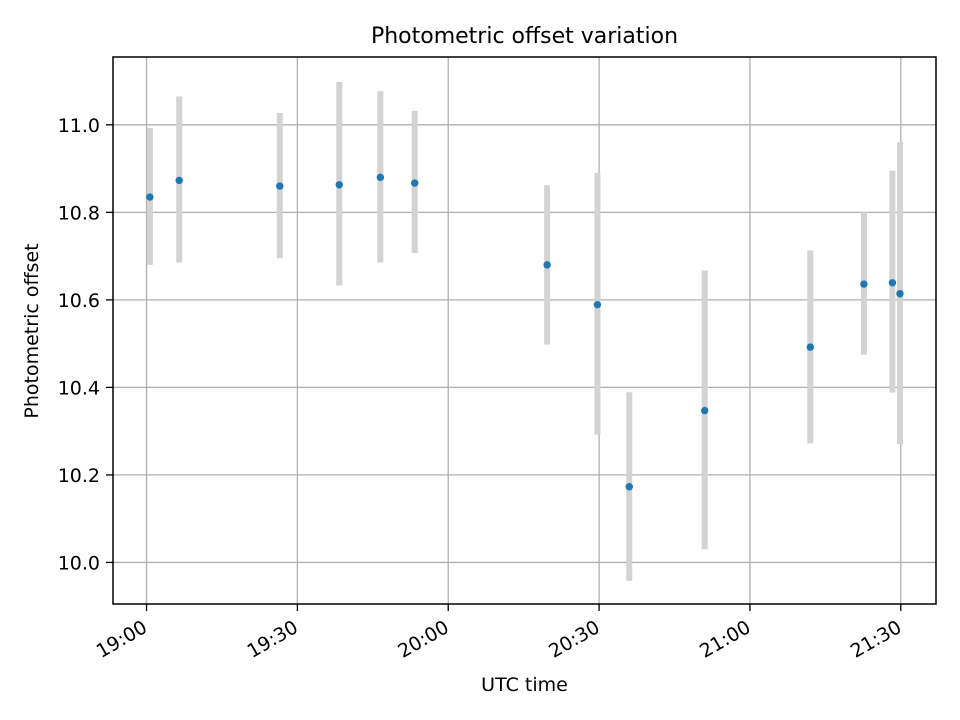 This screenshot has width=960, height=720. I want to click on x-tick-label: 19:30, so click(272, 639).